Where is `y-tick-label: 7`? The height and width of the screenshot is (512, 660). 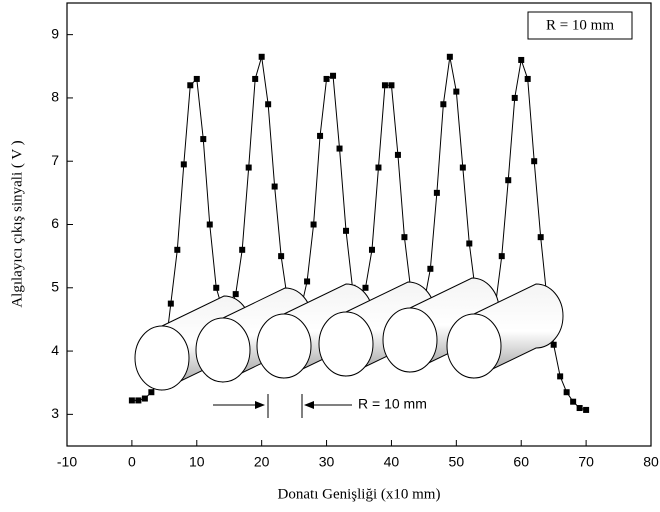 y-tick-label: 7 is located at coordinates (55, 160).